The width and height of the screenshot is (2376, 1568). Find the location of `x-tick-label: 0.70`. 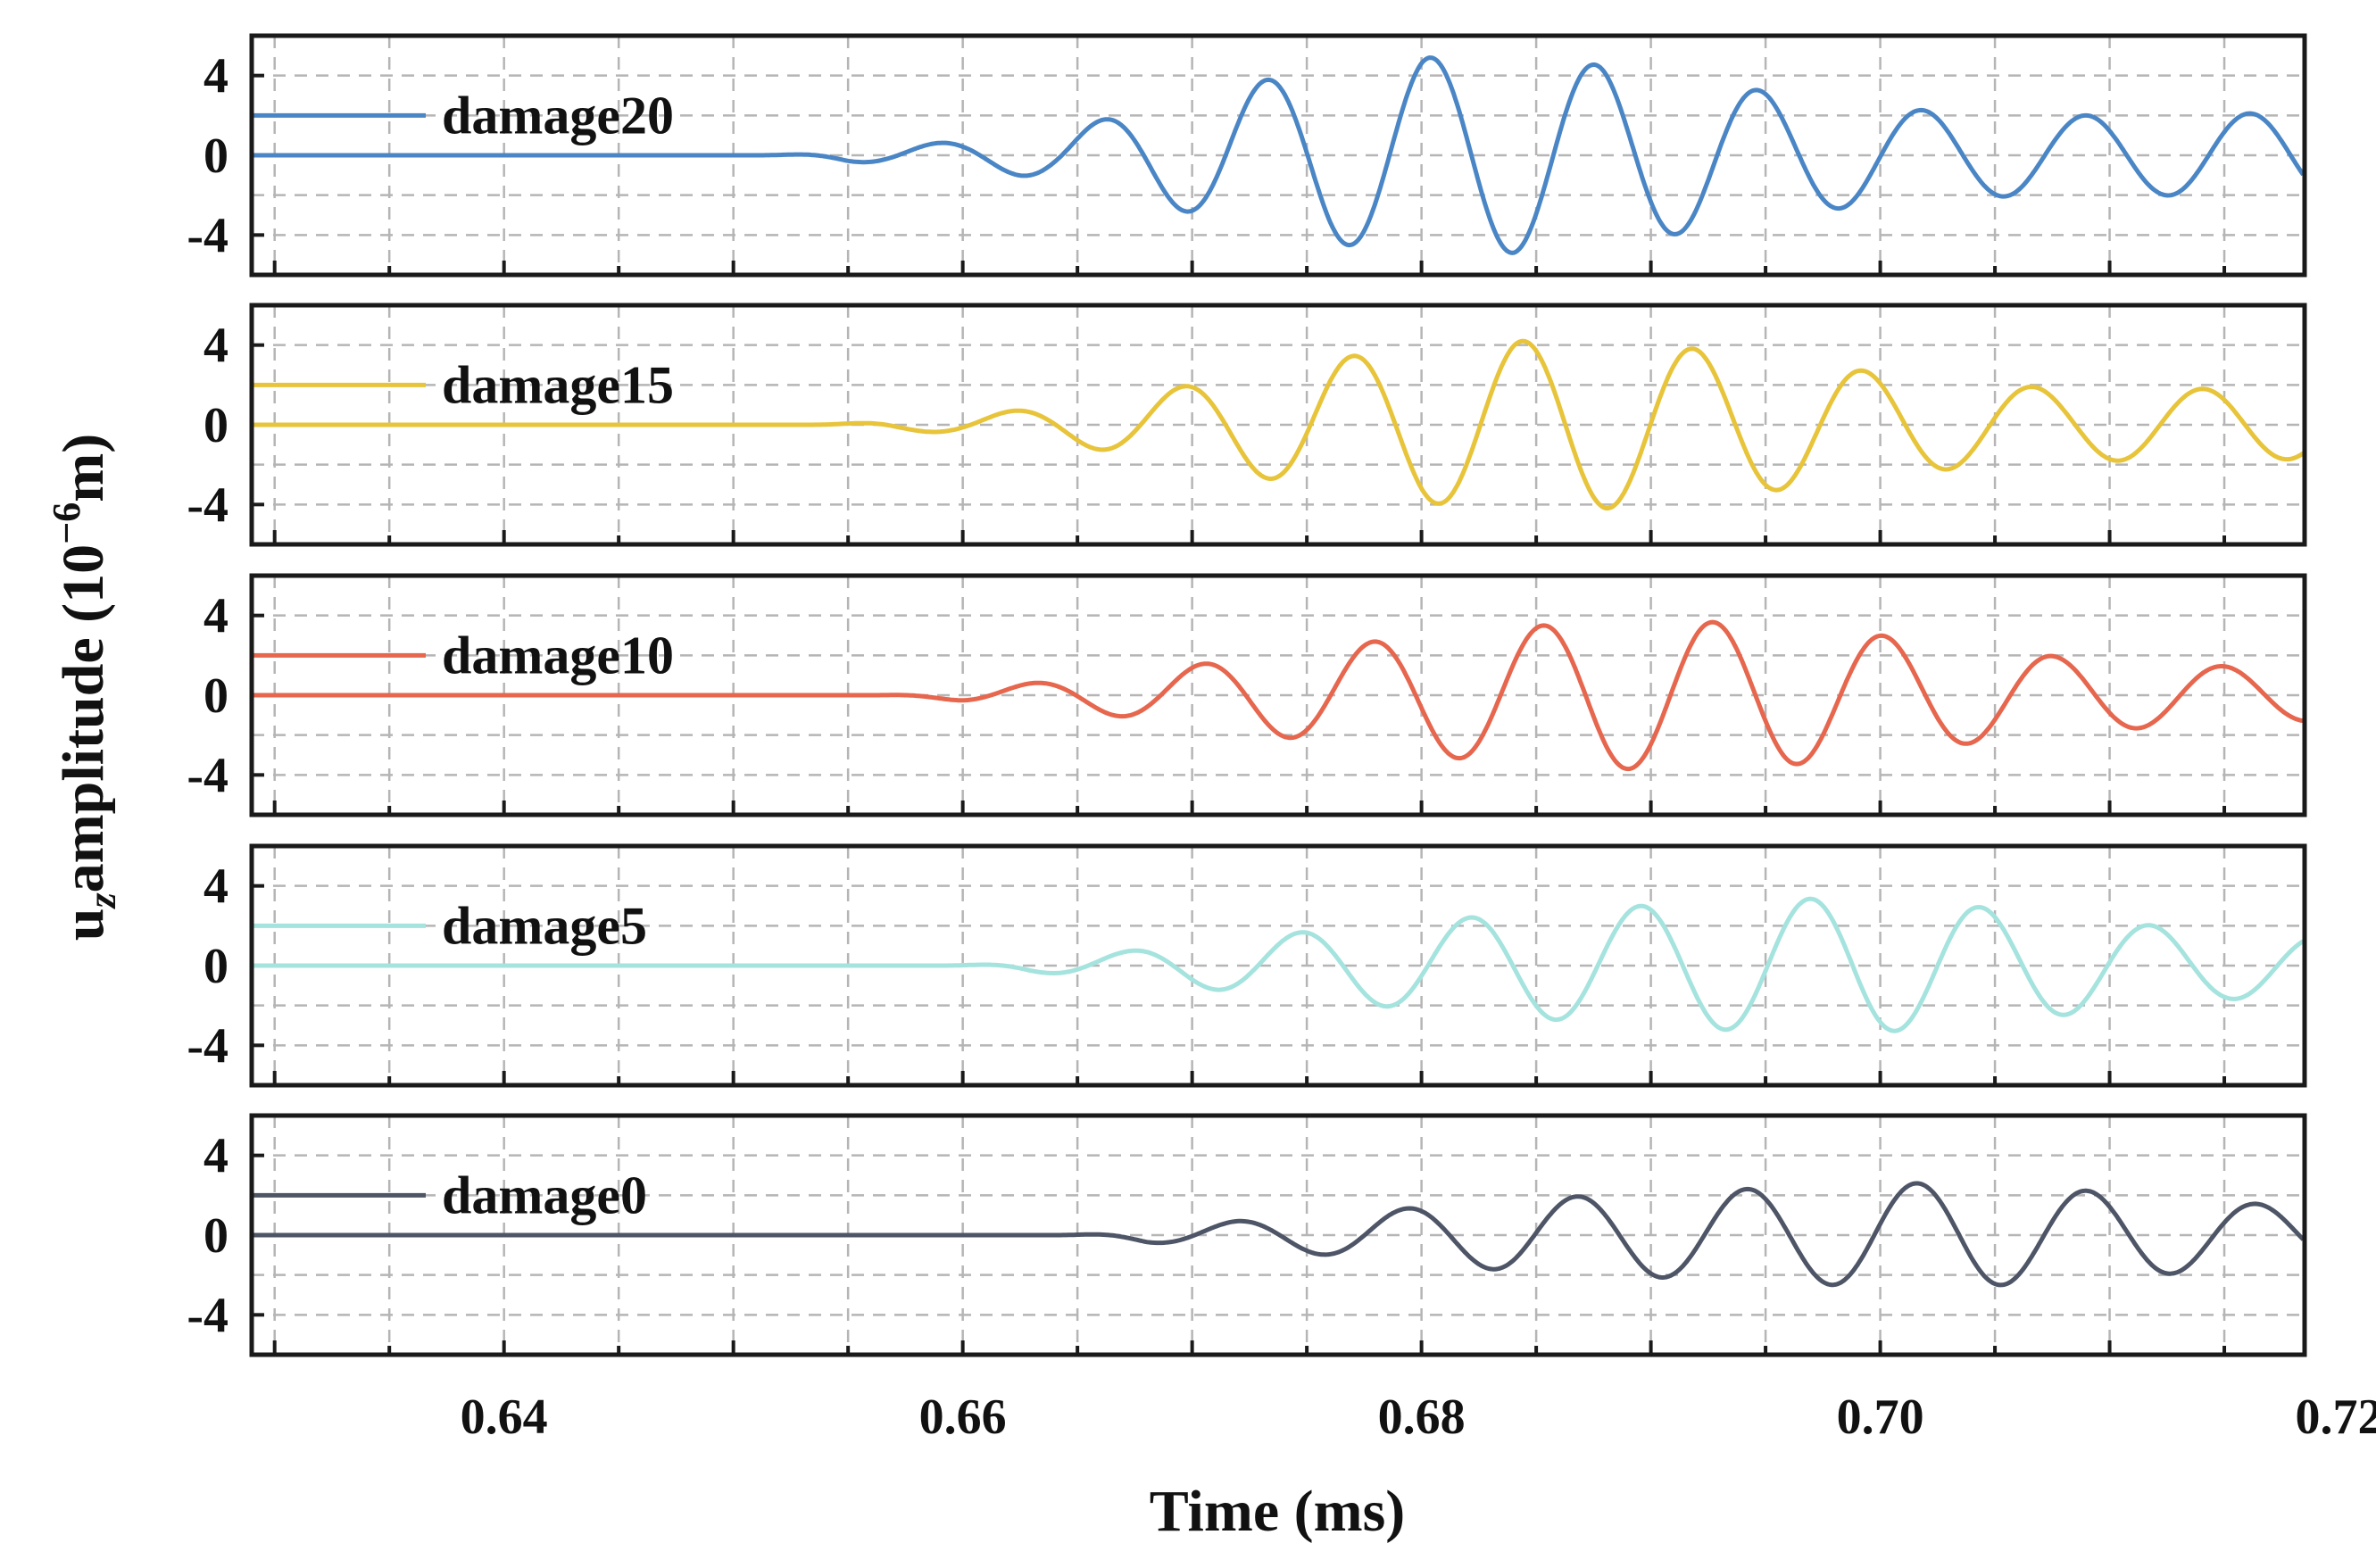

x-tick-label: 0.70 is located at coordinates (1881, 1417).